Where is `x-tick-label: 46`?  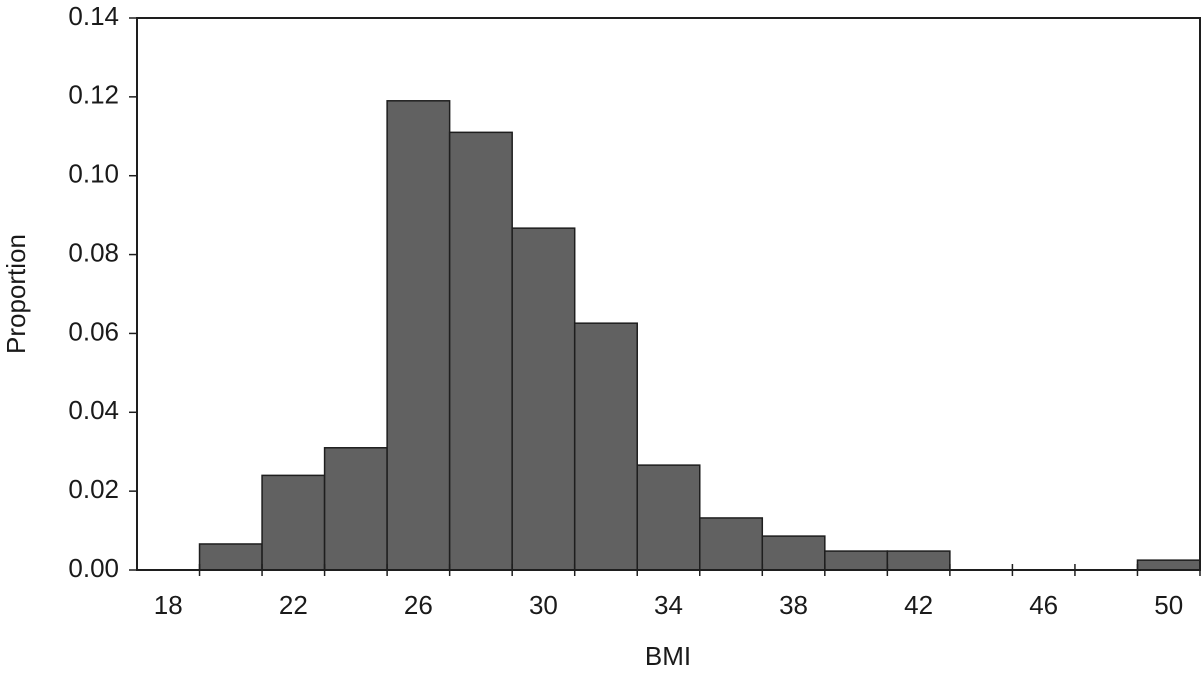
x-tick-label: 46 is located at coordinates (1043, 605).